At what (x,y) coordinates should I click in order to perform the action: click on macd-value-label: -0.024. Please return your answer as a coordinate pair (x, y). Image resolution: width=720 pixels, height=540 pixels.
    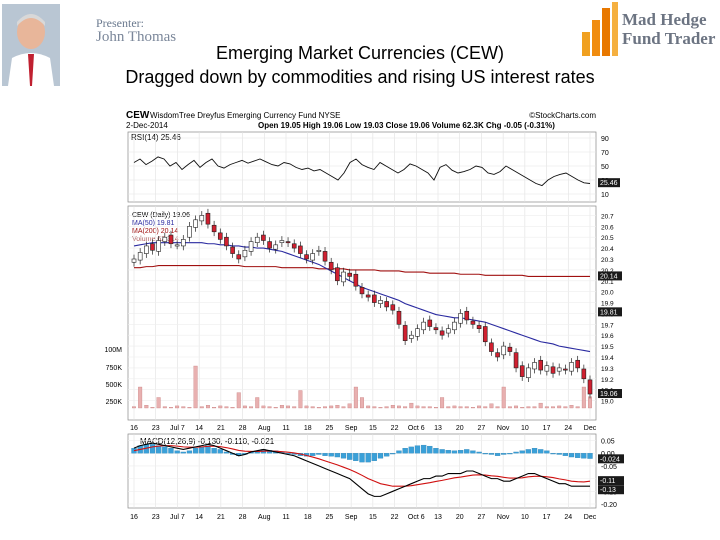
    Looking at the image, I should click on (610, 459).